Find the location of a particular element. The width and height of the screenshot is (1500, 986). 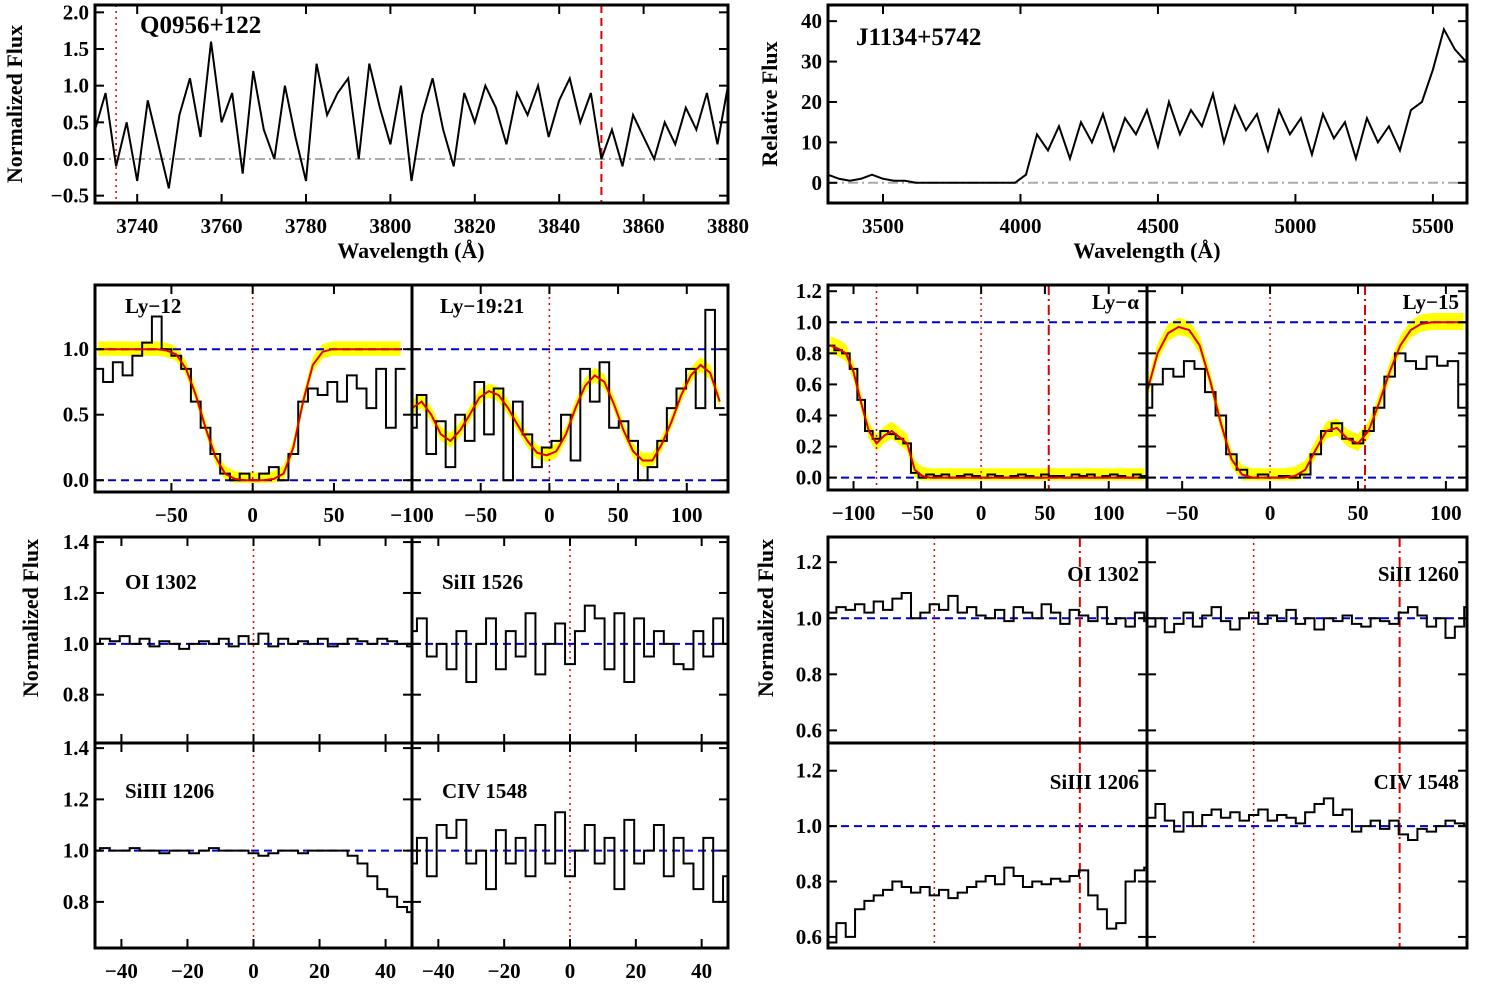

panel-oi_r: 0.6 0.8 1.0 1.2 OI 1302 is located at coordinates (972, 640).